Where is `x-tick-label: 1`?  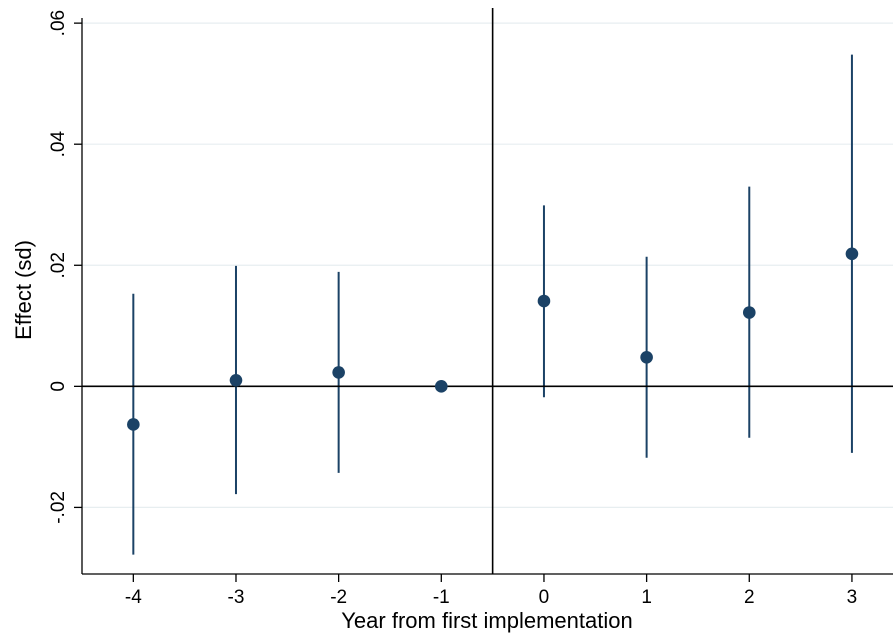
x-tick-label: 1 is located at coordinates (646, 597).